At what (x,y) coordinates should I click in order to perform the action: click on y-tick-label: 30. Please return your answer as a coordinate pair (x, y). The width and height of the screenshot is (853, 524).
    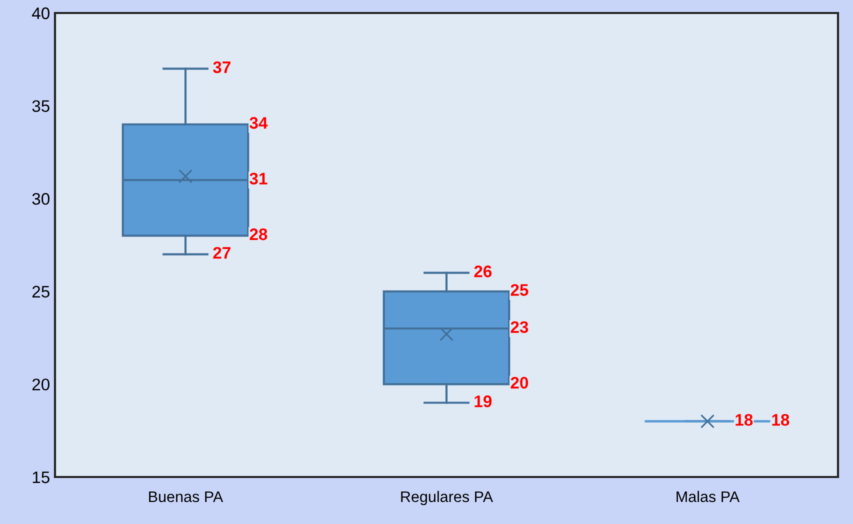
    Looking at the image, I should click on (41, 199).